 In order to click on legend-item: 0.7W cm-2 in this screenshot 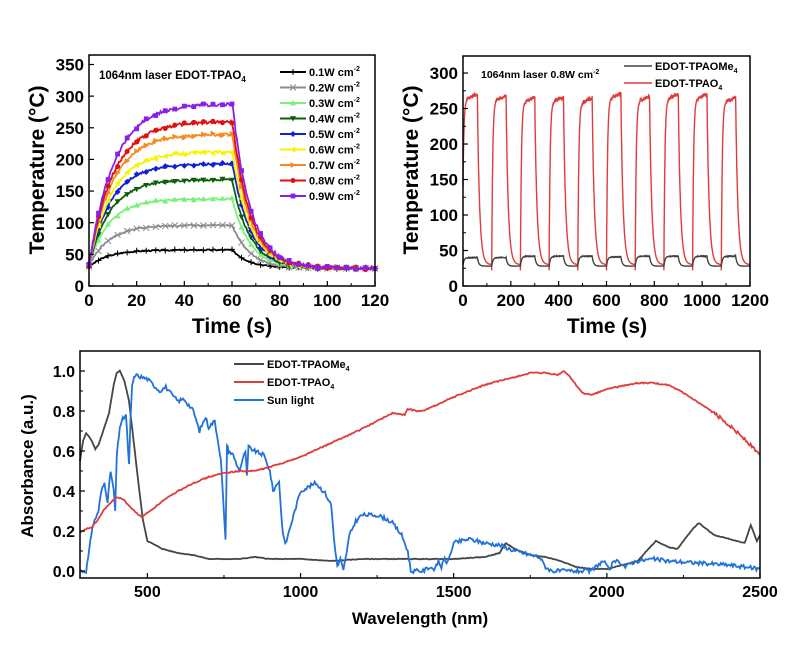, I will do `click(320, 165)`.